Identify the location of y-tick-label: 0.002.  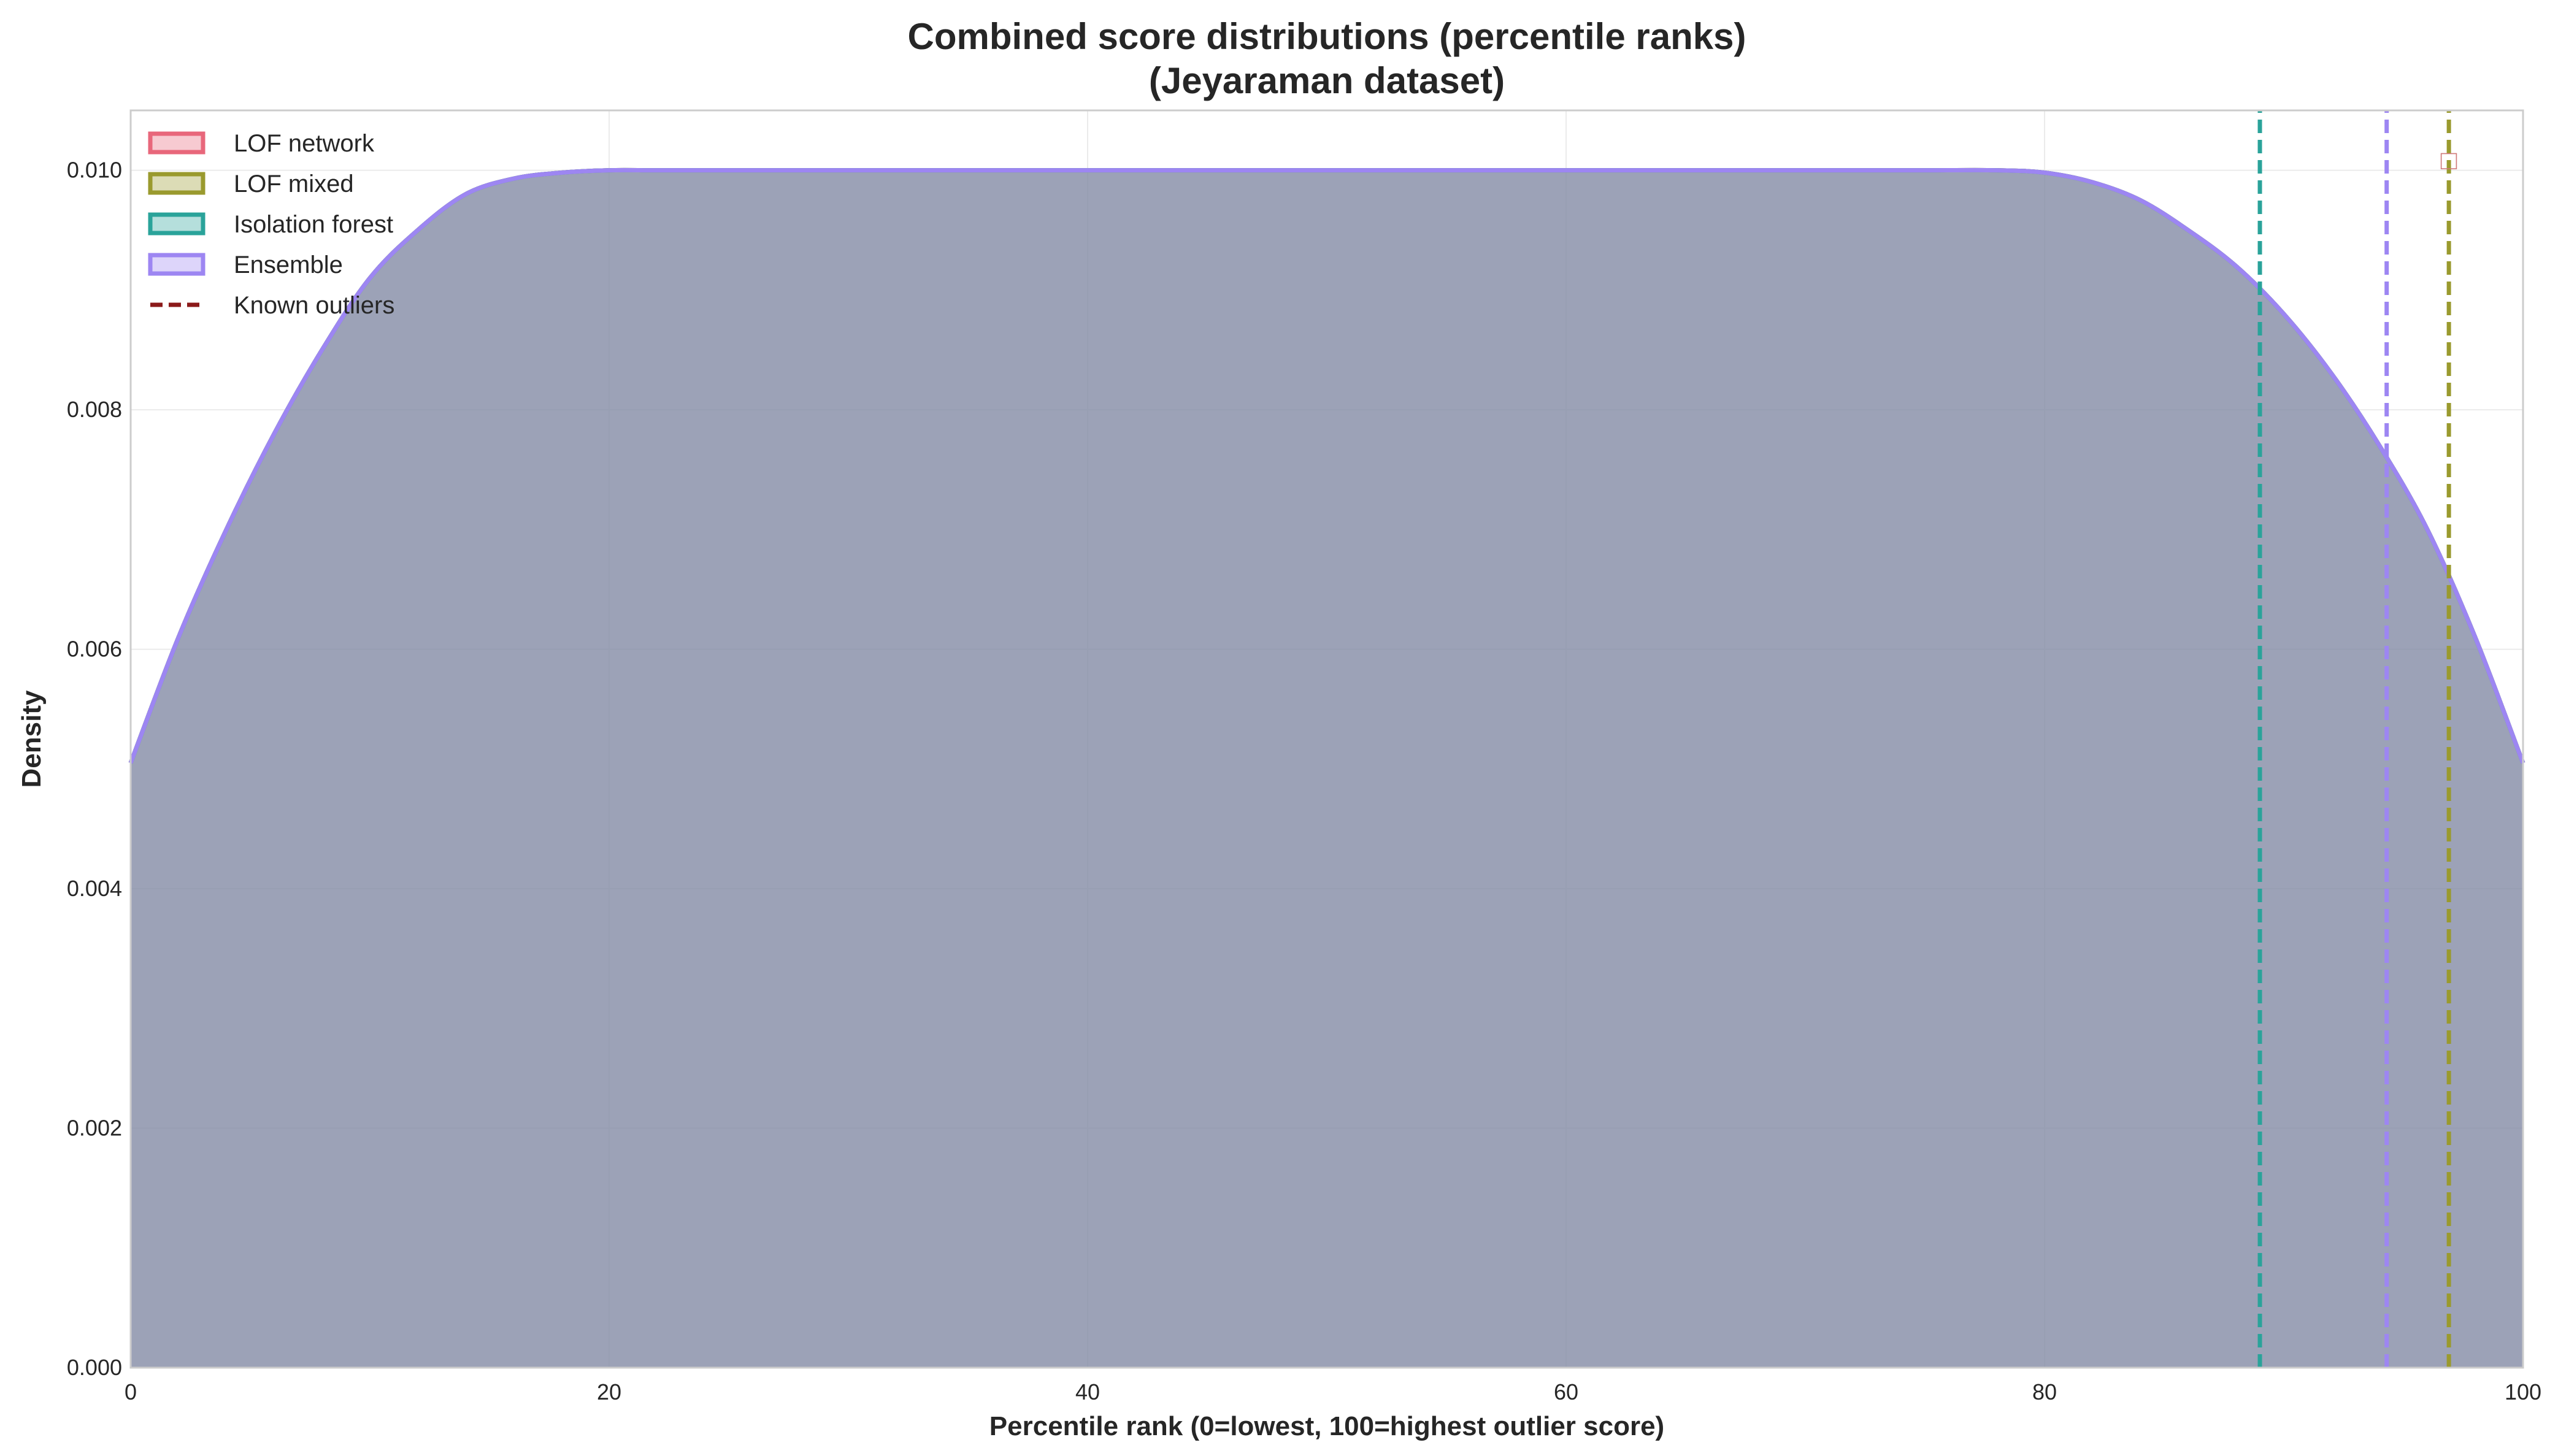
(95, 1128).